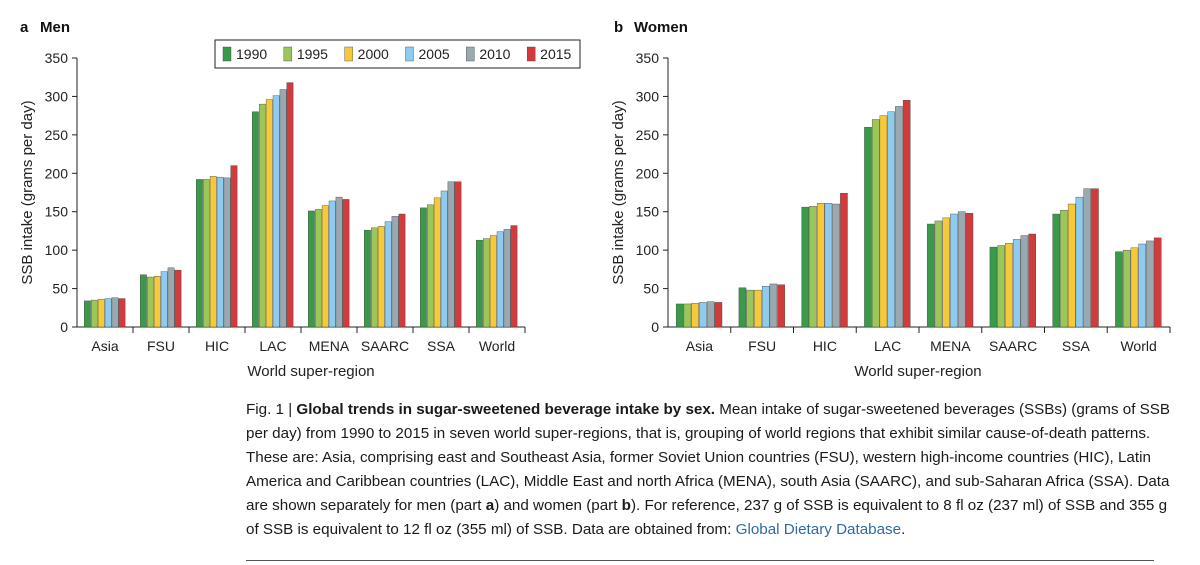 This screenshot has width=1200, height=565. What do you see at coordinates (94, 313) in the screenshot?
I see `bar-a-asia-1995` at bounding box center [94, 313].